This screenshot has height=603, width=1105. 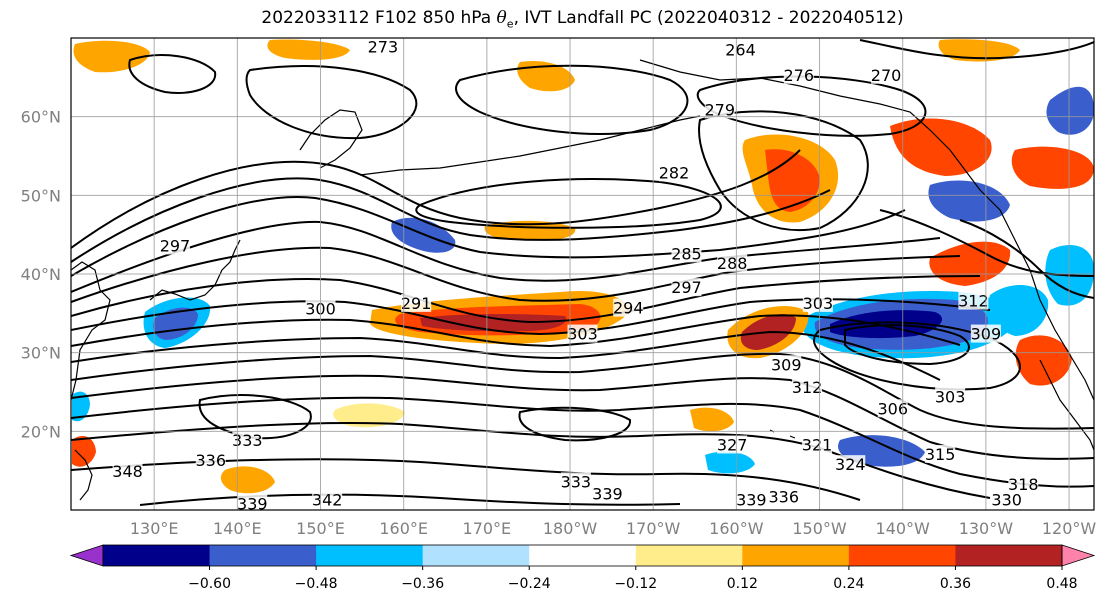 I want to click on lon-tick-label: 130°W, so click(x=986, y=528).